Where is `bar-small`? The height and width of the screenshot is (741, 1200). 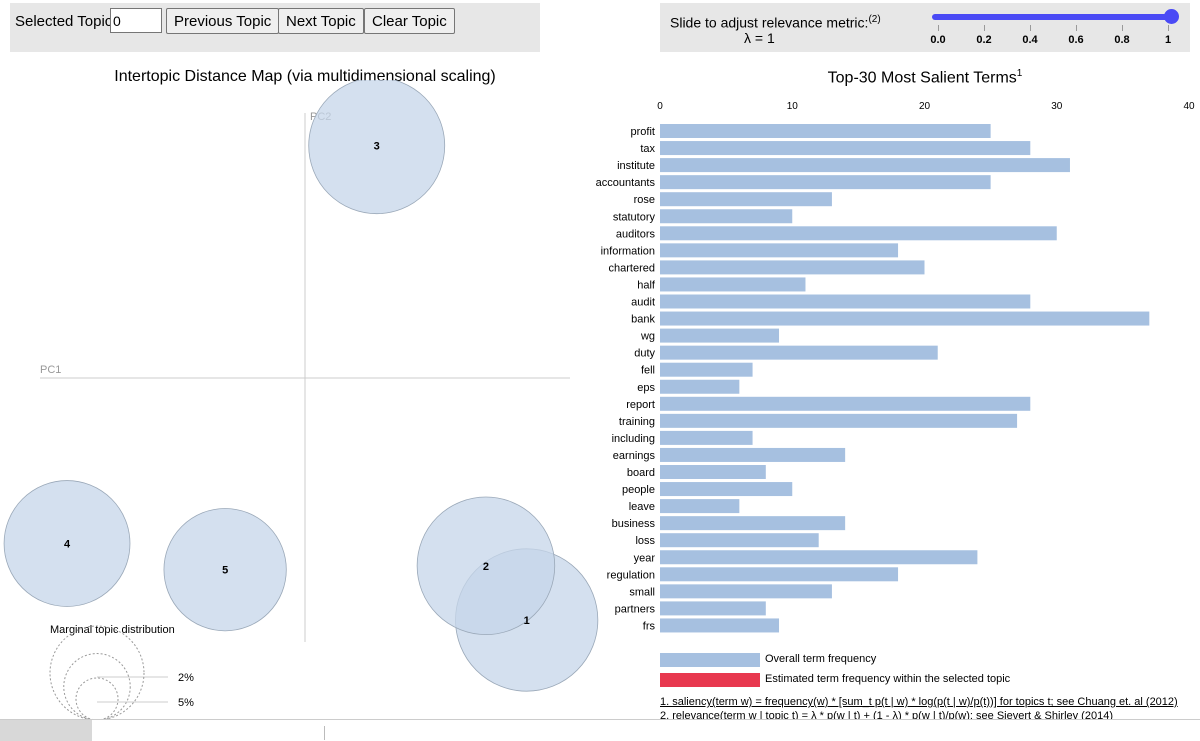
bar-small is located at coordinates (746, 591).